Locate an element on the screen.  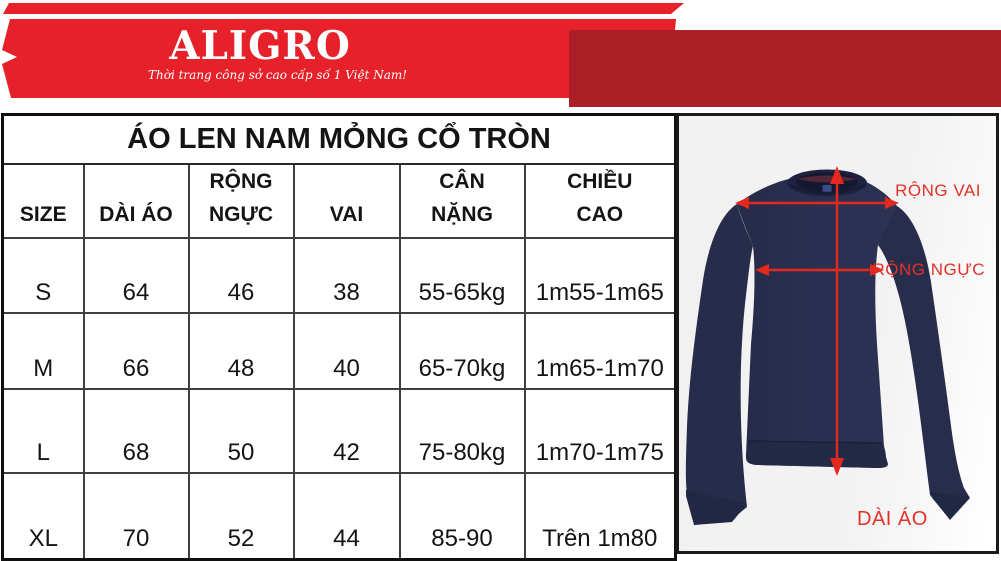
measurement-arrowheads is located at coordinates (817, 321).